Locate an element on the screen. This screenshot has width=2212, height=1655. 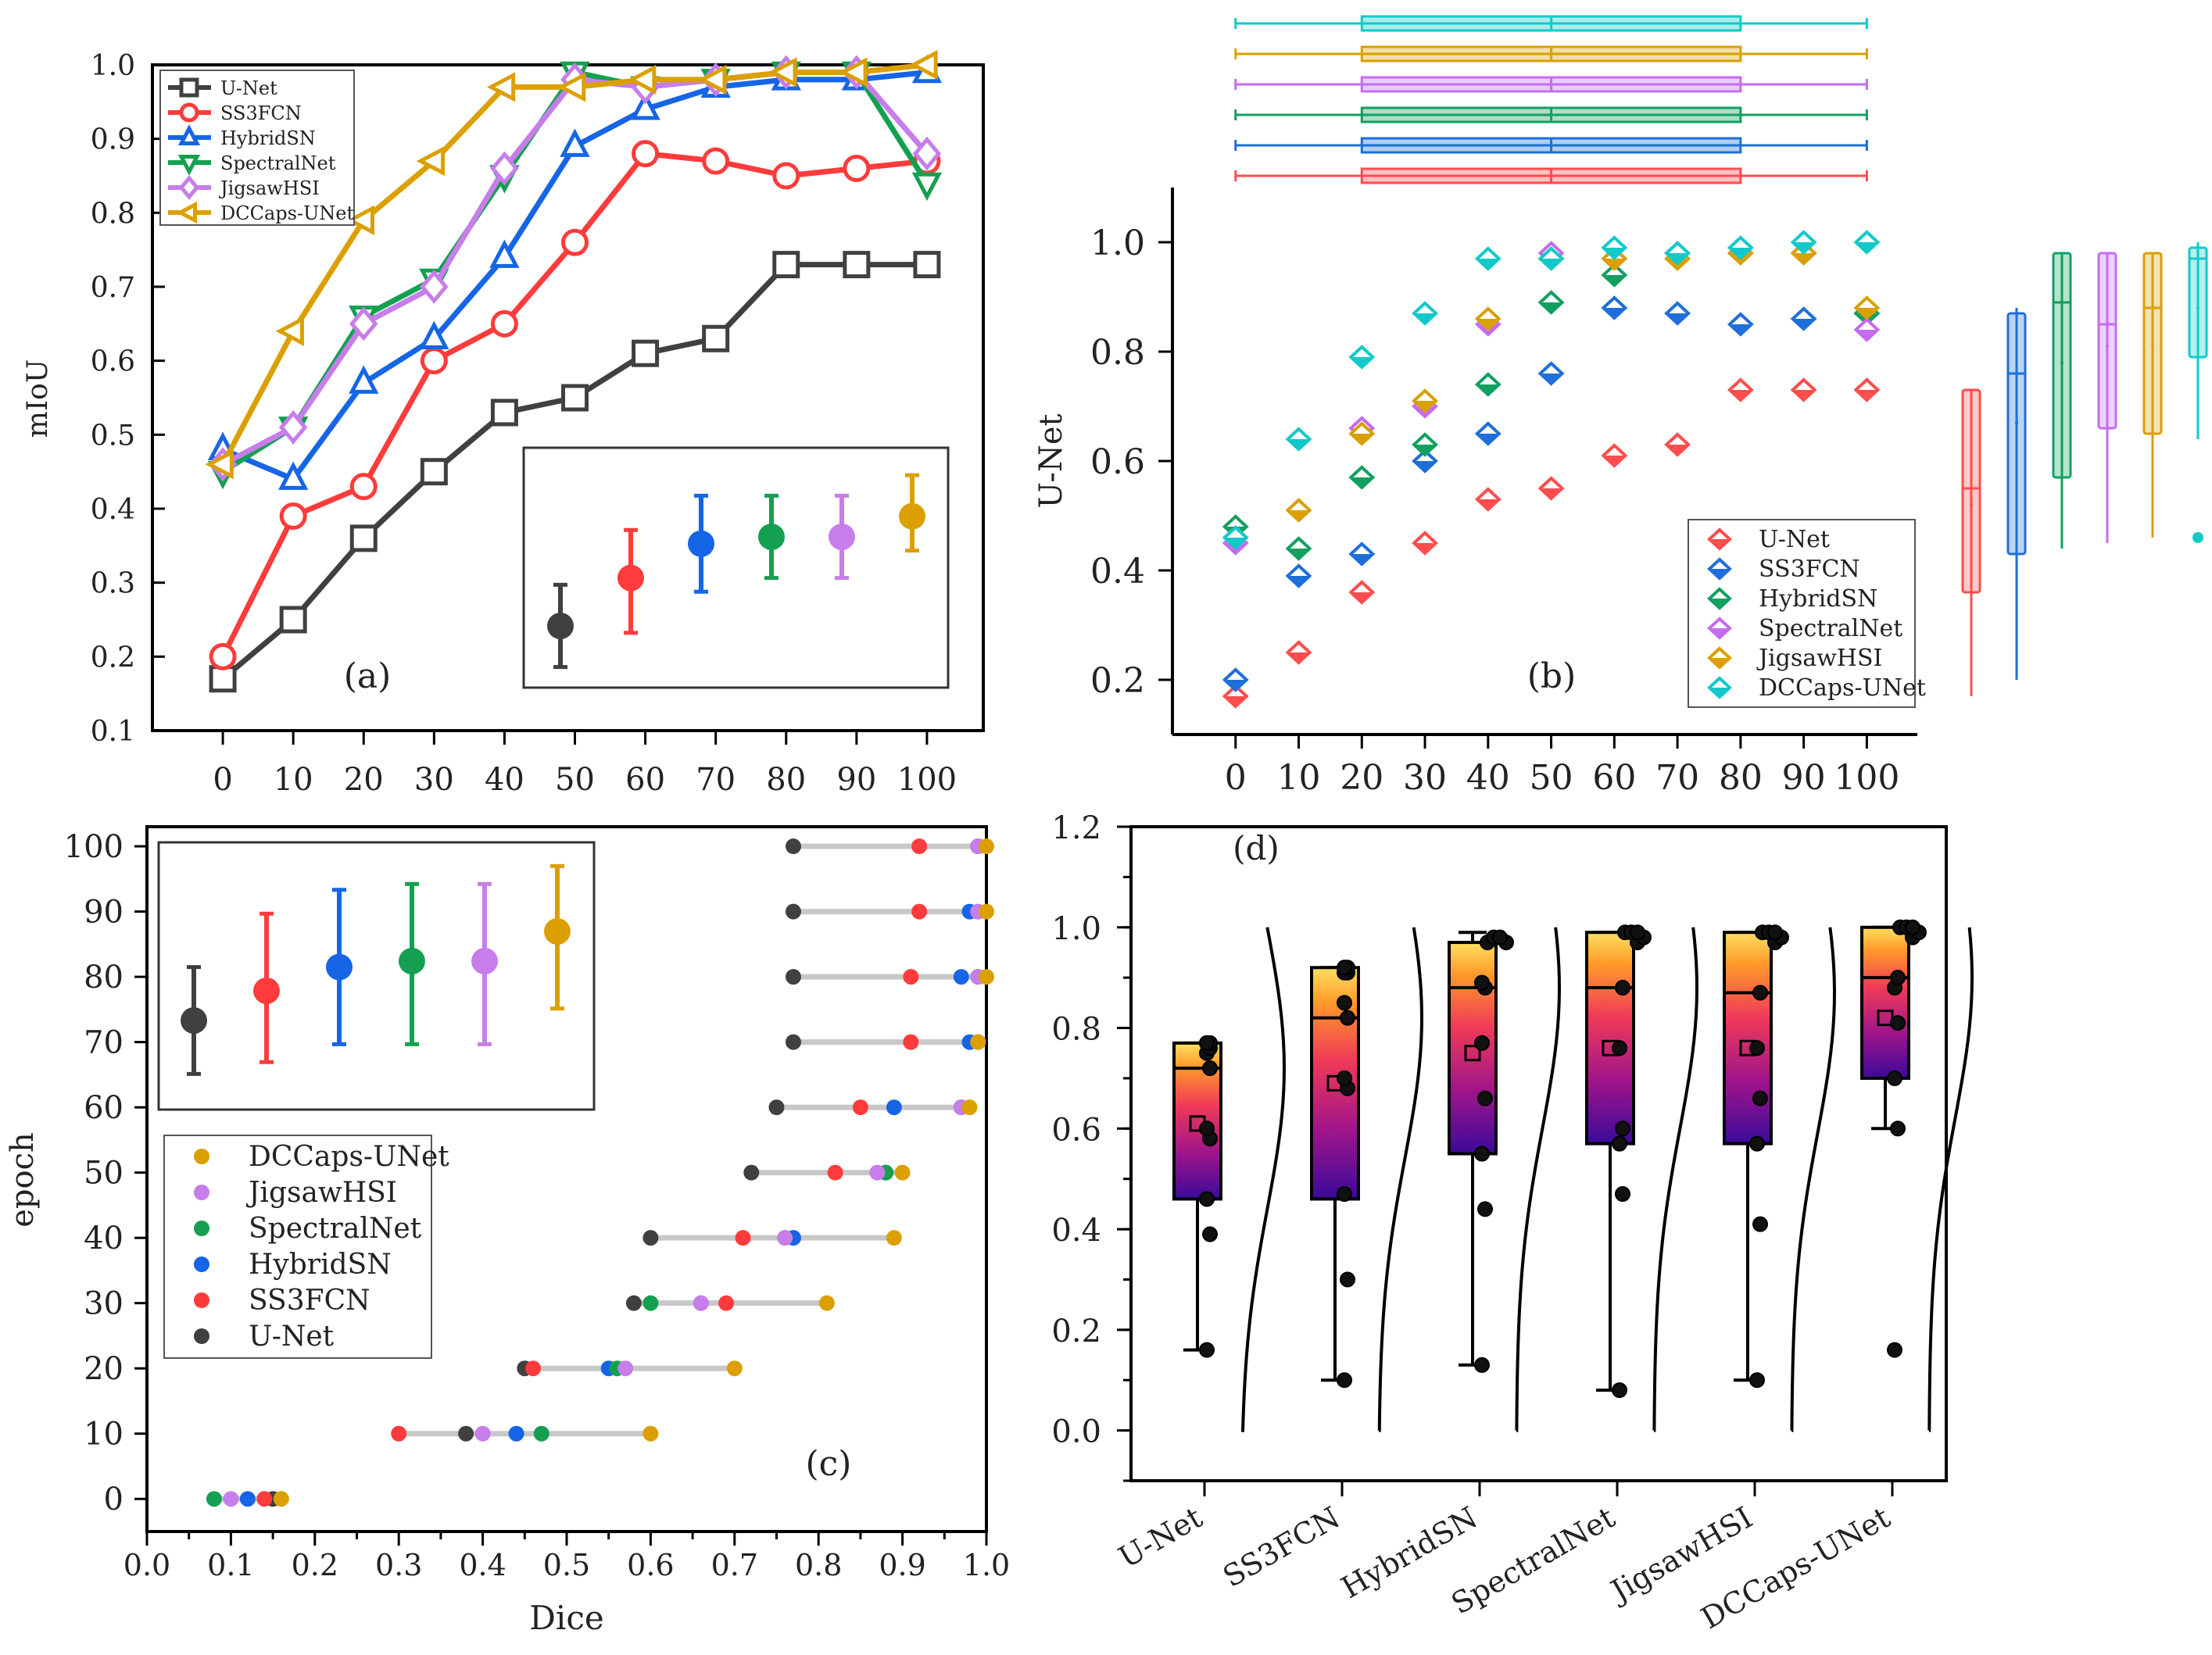
y-axis-label: mIoU is located at coordinates (38, 399).